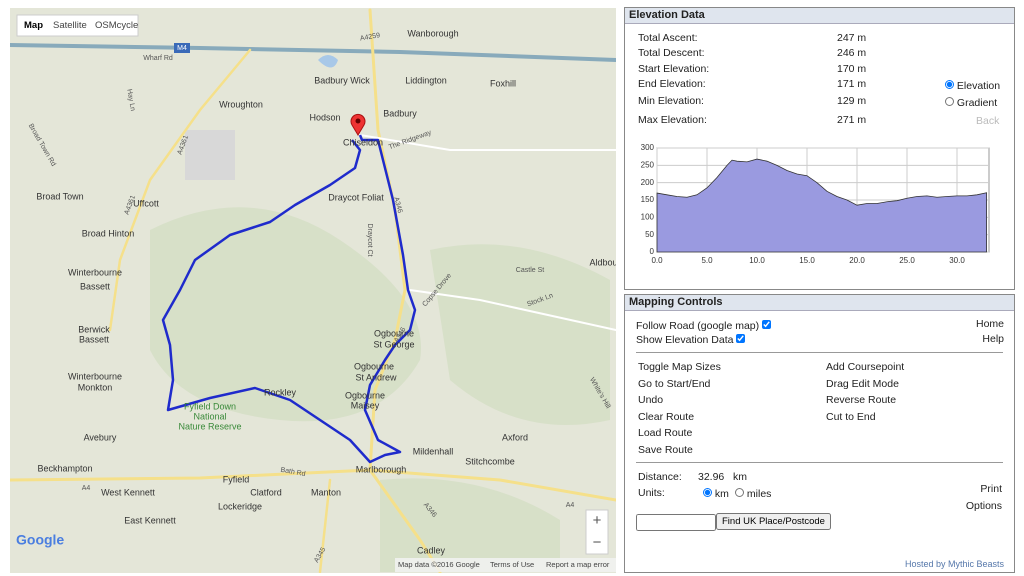 The height and width of the screenshot is (576, 1024). What do you see at coordinates (648, 216) in the screenshot?
I see `y-tick-label: 100` at bounding box center [648, 216].